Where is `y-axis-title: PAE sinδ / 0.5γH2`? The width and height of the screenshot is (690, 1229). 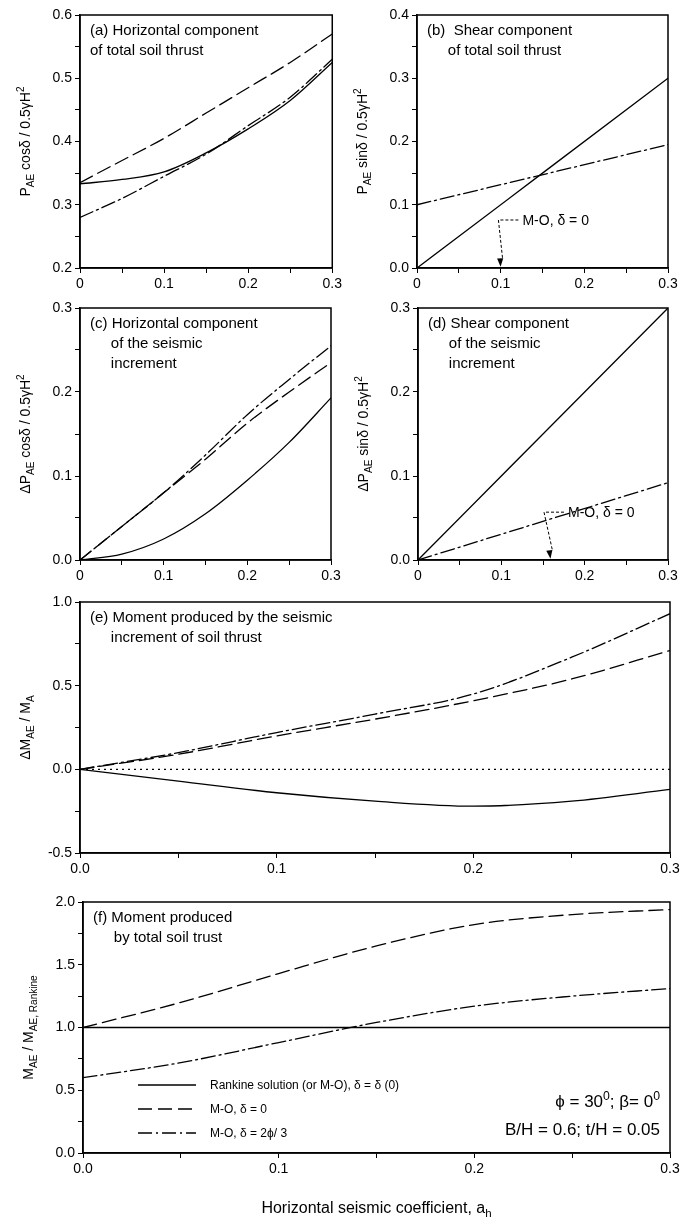 y-axis-title: PAE sinδ / 0.5γH2 is located at coordinates (362, 141).